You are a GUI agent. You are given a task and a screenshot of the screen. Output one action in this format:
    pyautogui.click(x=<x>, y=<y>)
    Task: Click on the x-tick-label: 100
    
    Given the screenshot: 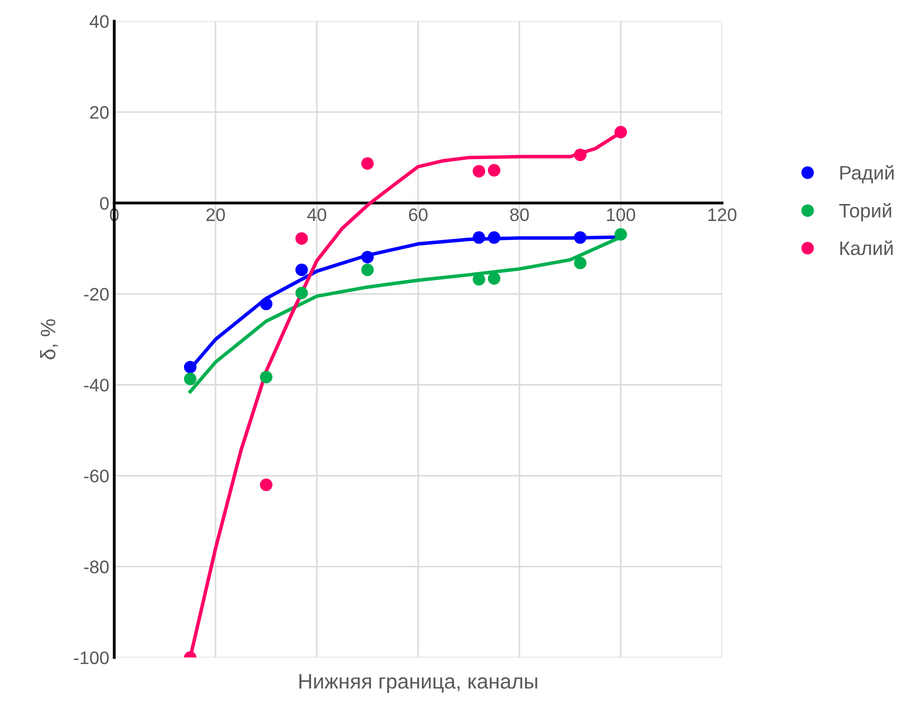 What is the action you would take?
    pyautogui.click(x=621, y=215)
    